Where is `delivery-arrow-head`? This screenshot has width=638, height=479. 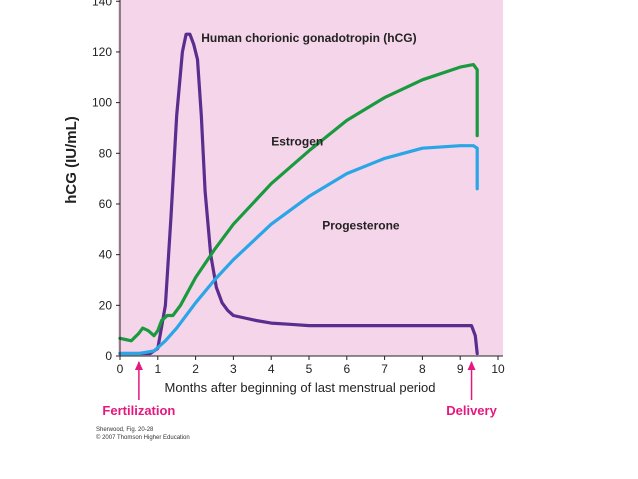 delivery-arrow-head is located at coordinates (471, 365).